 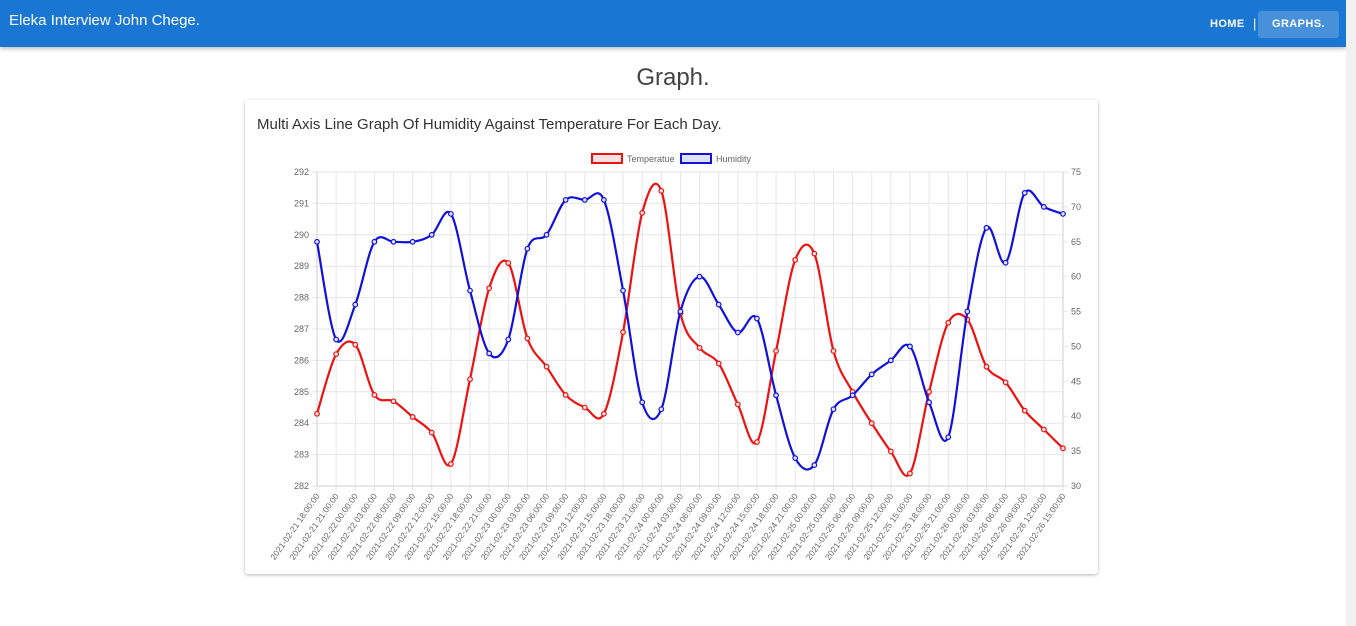 I want to click on y-left-tick-label: 287, so click(x=301, y=329).